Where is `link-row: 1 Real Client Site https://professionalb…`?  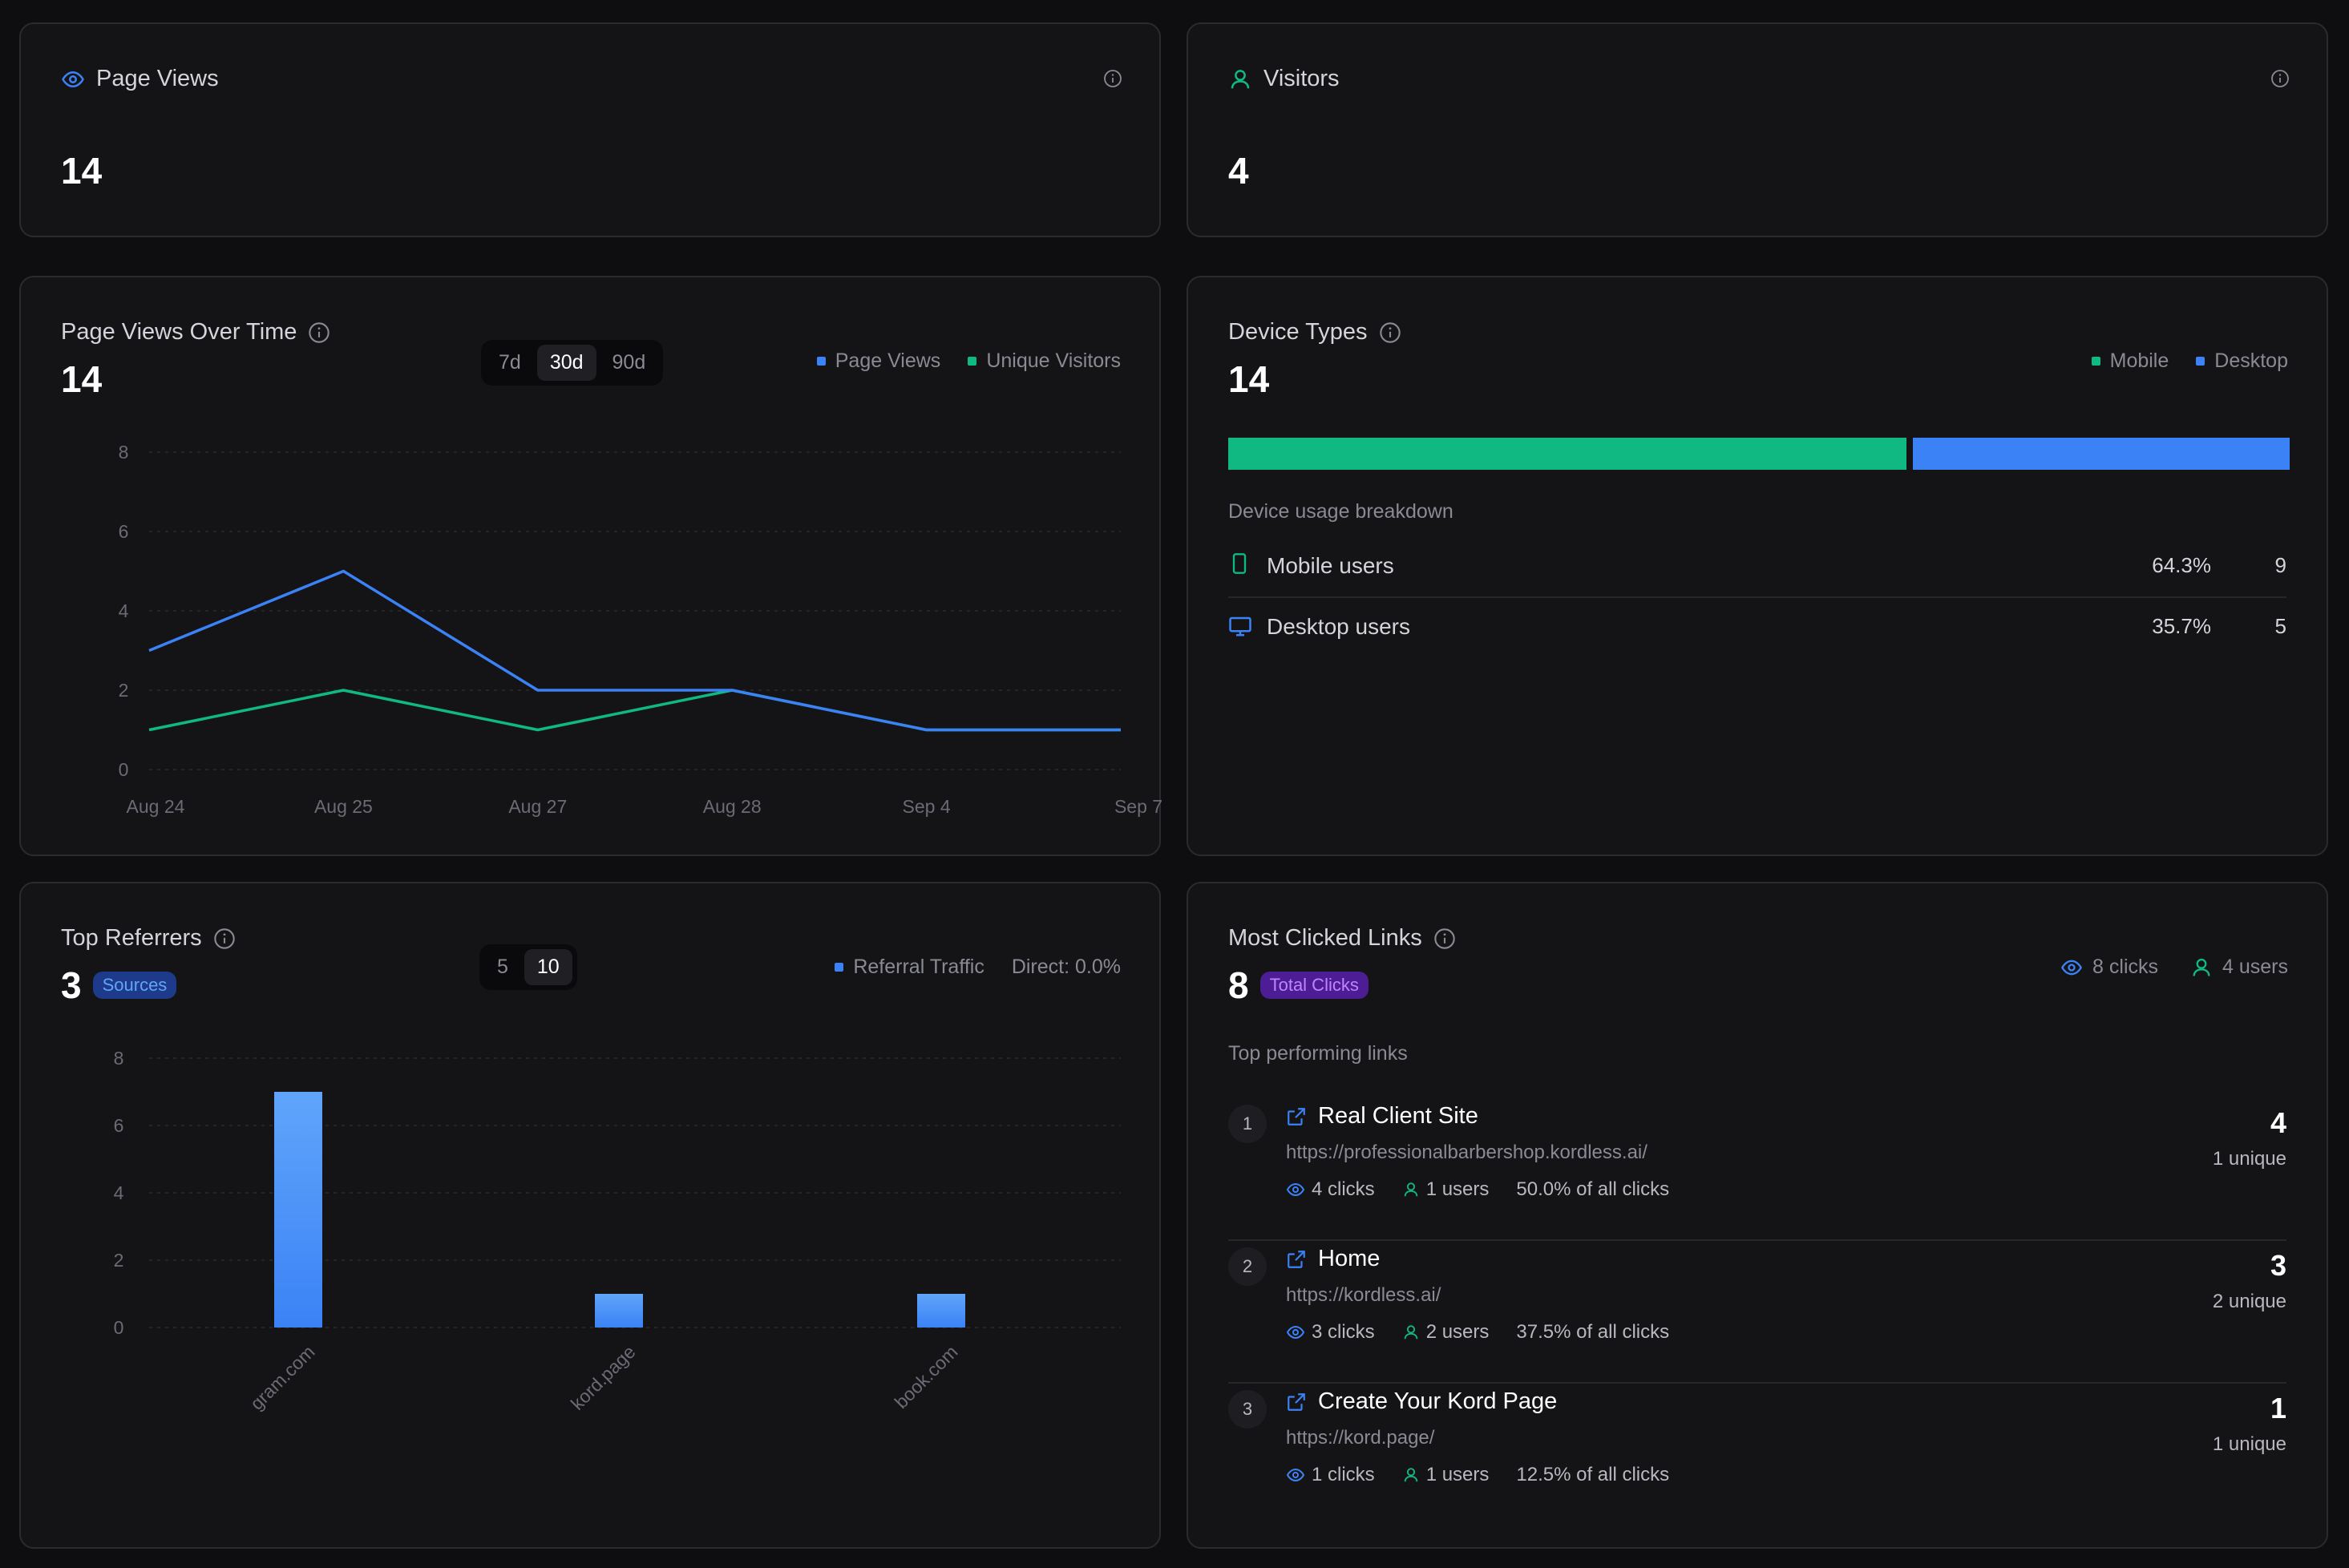 link-row: 1 Real Client Site https://professionalb… is located at coordinates (1757, 1169).